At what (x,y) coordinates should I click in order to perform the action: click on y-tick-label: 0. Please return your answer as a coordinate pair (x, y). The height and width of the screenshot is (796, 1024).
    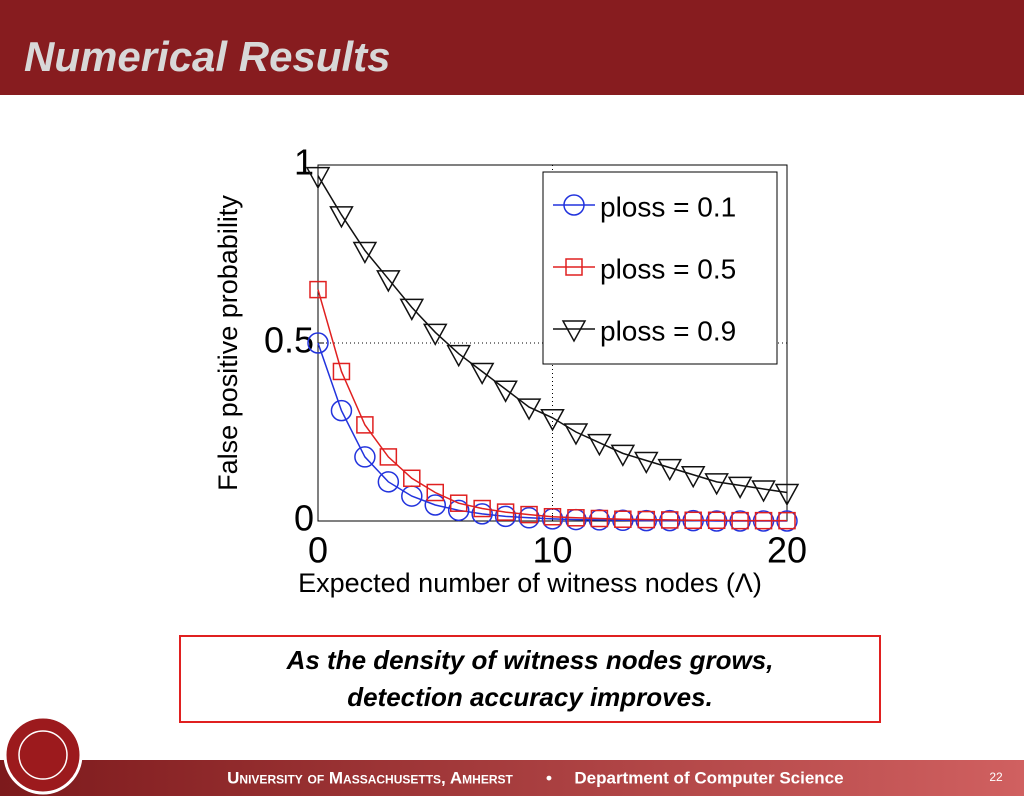
    Looking at the image, I should click on (304, 518).